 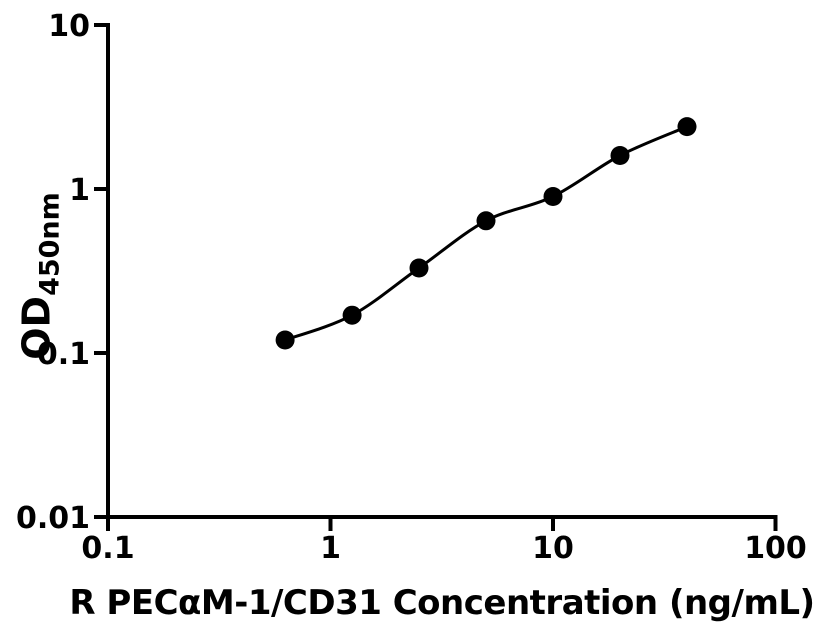 I want to click on x-tick-label: 1, so click(x=330, y=548).